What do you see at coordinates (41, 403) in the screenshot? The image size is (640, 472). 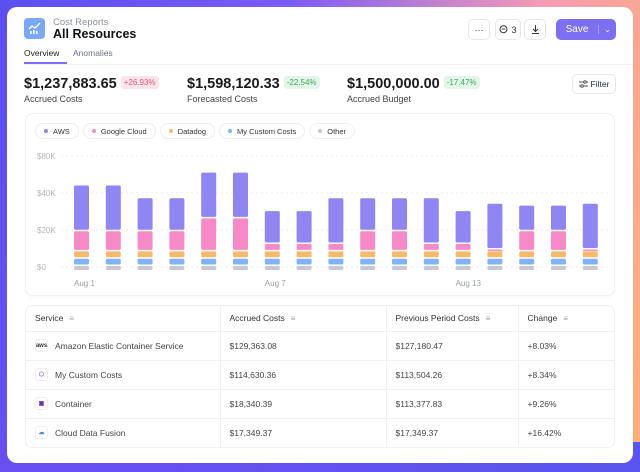 I see `container-icon: ▣` at bounding box center [41, 403].